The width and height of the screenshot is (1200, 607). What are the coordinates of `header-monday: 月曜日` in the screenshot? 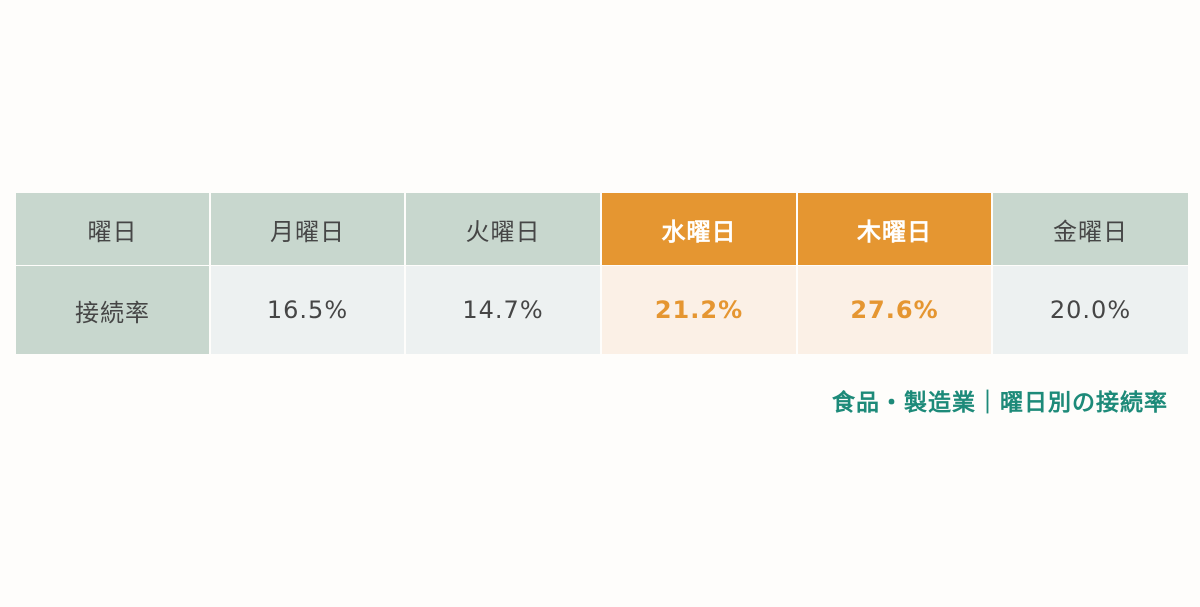 It's located at (307, 229).